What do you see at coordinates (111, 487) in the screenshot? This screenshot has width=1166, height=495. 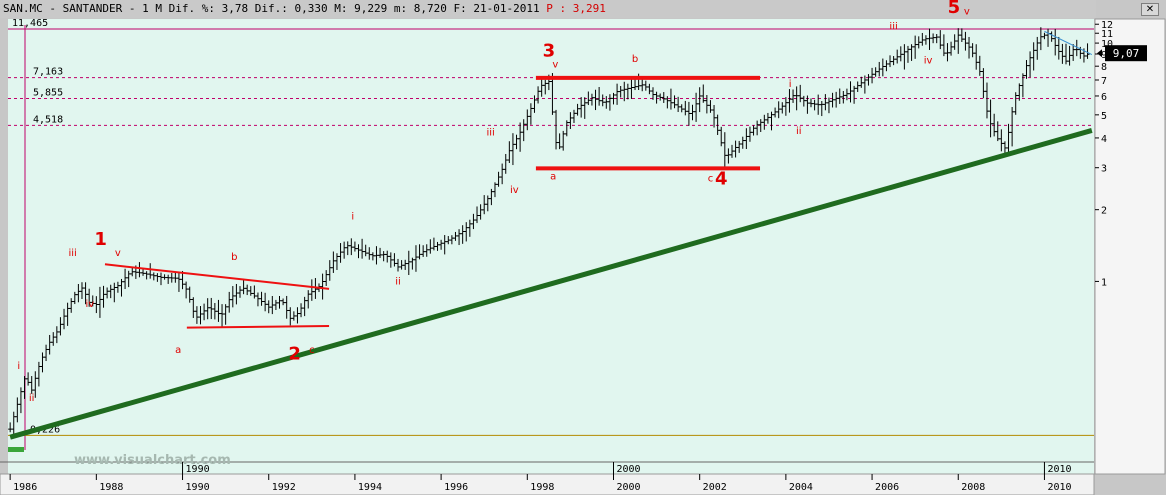 I see `x-tick-label: 1988` at bounding box center [111, 487].